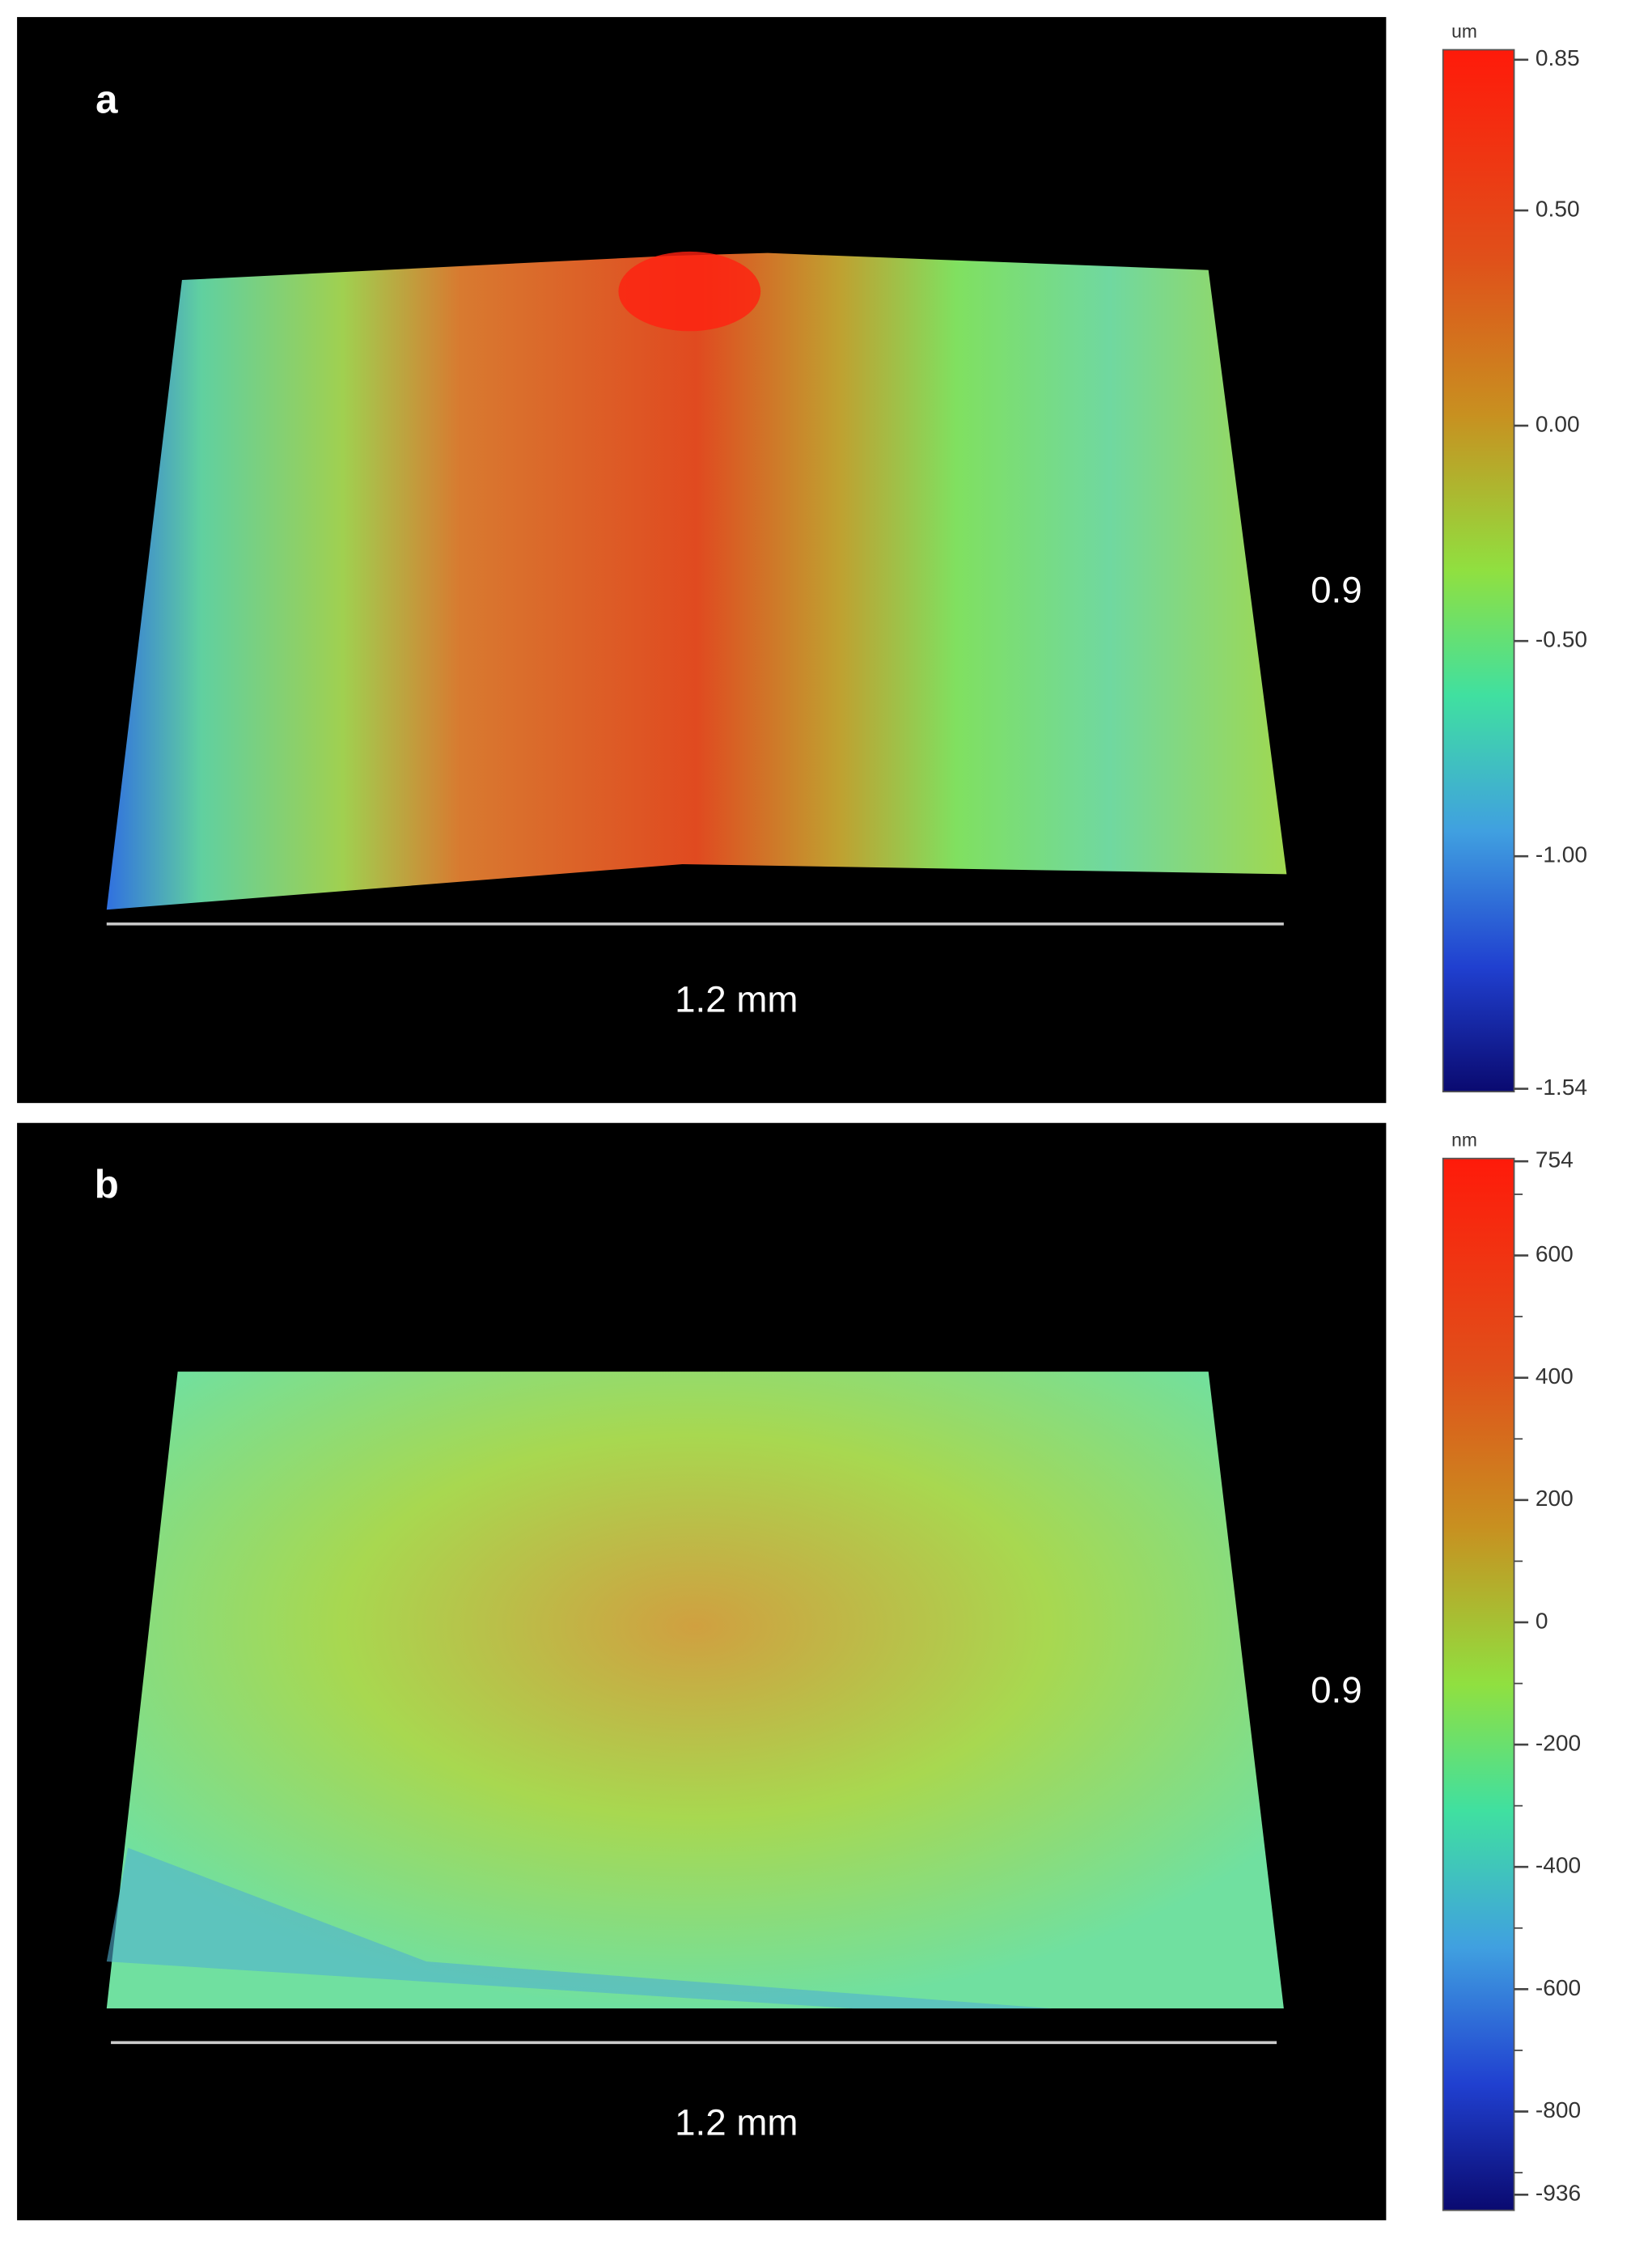 The image size is (1652, 2243). I want to click on colorbar-tick-label: 0.85, so click(1558, 57).